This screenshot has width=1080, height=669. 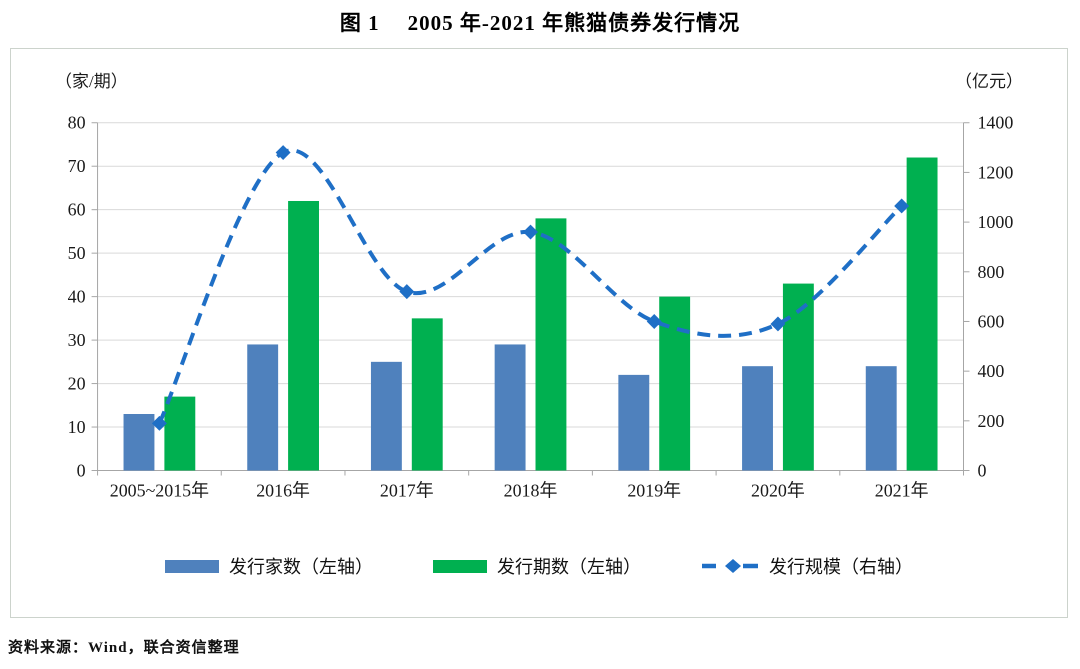 What do you see at coordinates (981, 470) in the screenshot?
I see `right-axis-tick-label: 0` at bounding box center [981, 470].